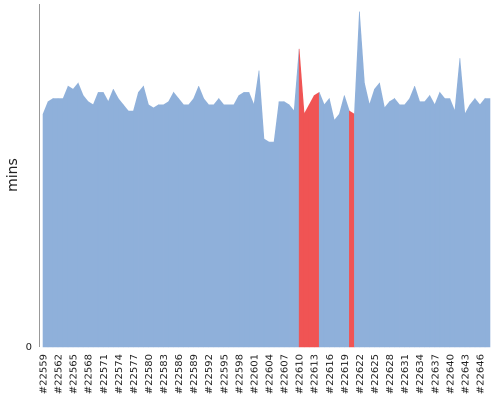 Image resolution: width=500 pixels, height=400 pixels. What do you see at coordinates (254, 374) in the screenshot?
I see `x-tick-label: #22601` at bounding box center [254, 374].